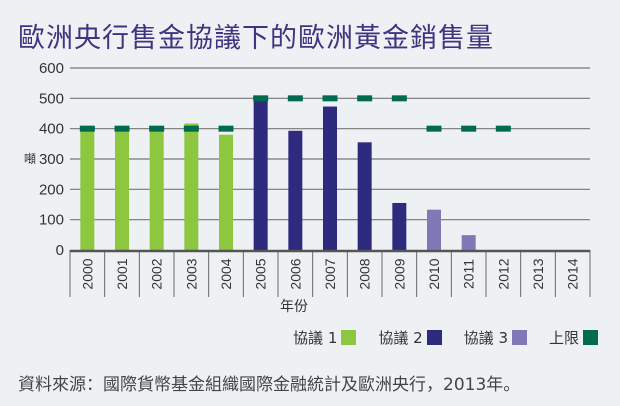 Image resolution: width=620 pixels, height=406 pixels. What do you see at coordinates (399, 226) in the screenshot?
I see `bar-2009` at bounding box center [399, 226].